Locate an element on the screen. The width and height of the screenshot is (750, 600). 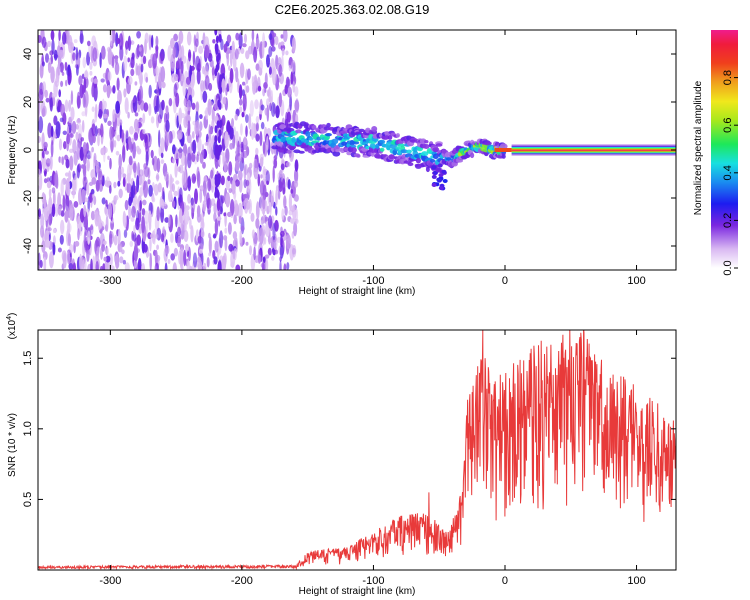
streak-cell is located at coordinates (221, 123).